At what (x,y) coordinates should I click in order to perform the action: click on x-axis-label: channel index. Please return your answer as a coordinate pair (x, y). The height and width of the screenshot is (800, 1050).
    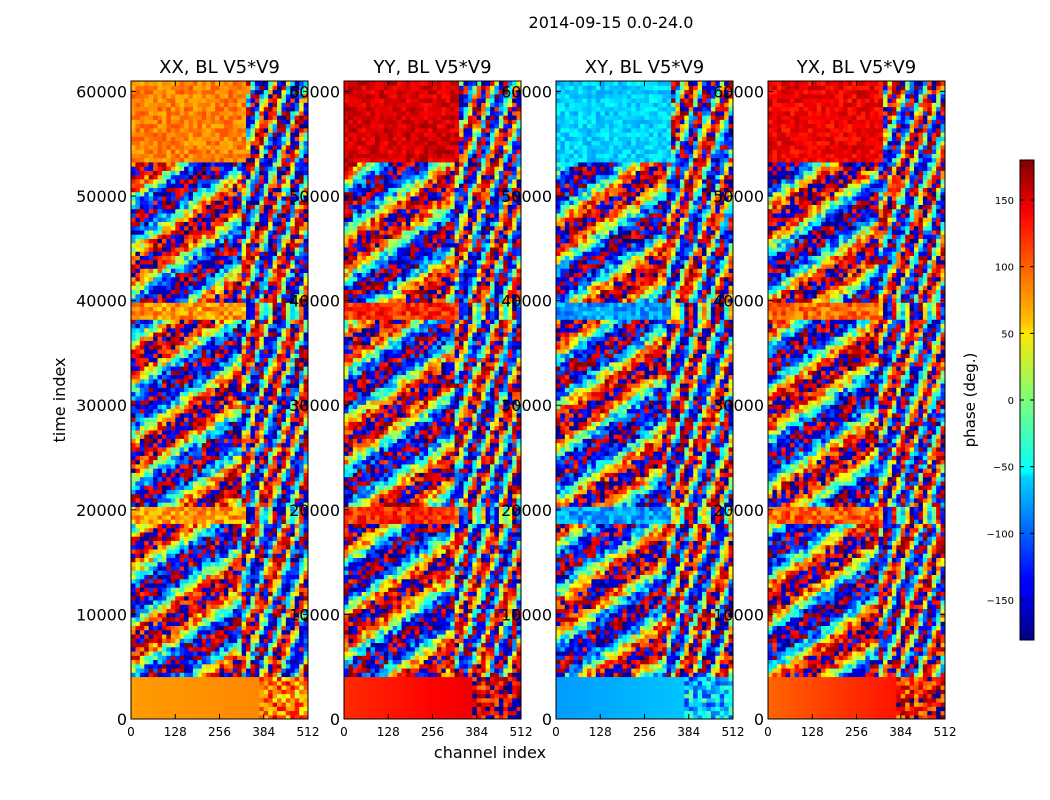
    Looking at the image, I should click on (490, 752).